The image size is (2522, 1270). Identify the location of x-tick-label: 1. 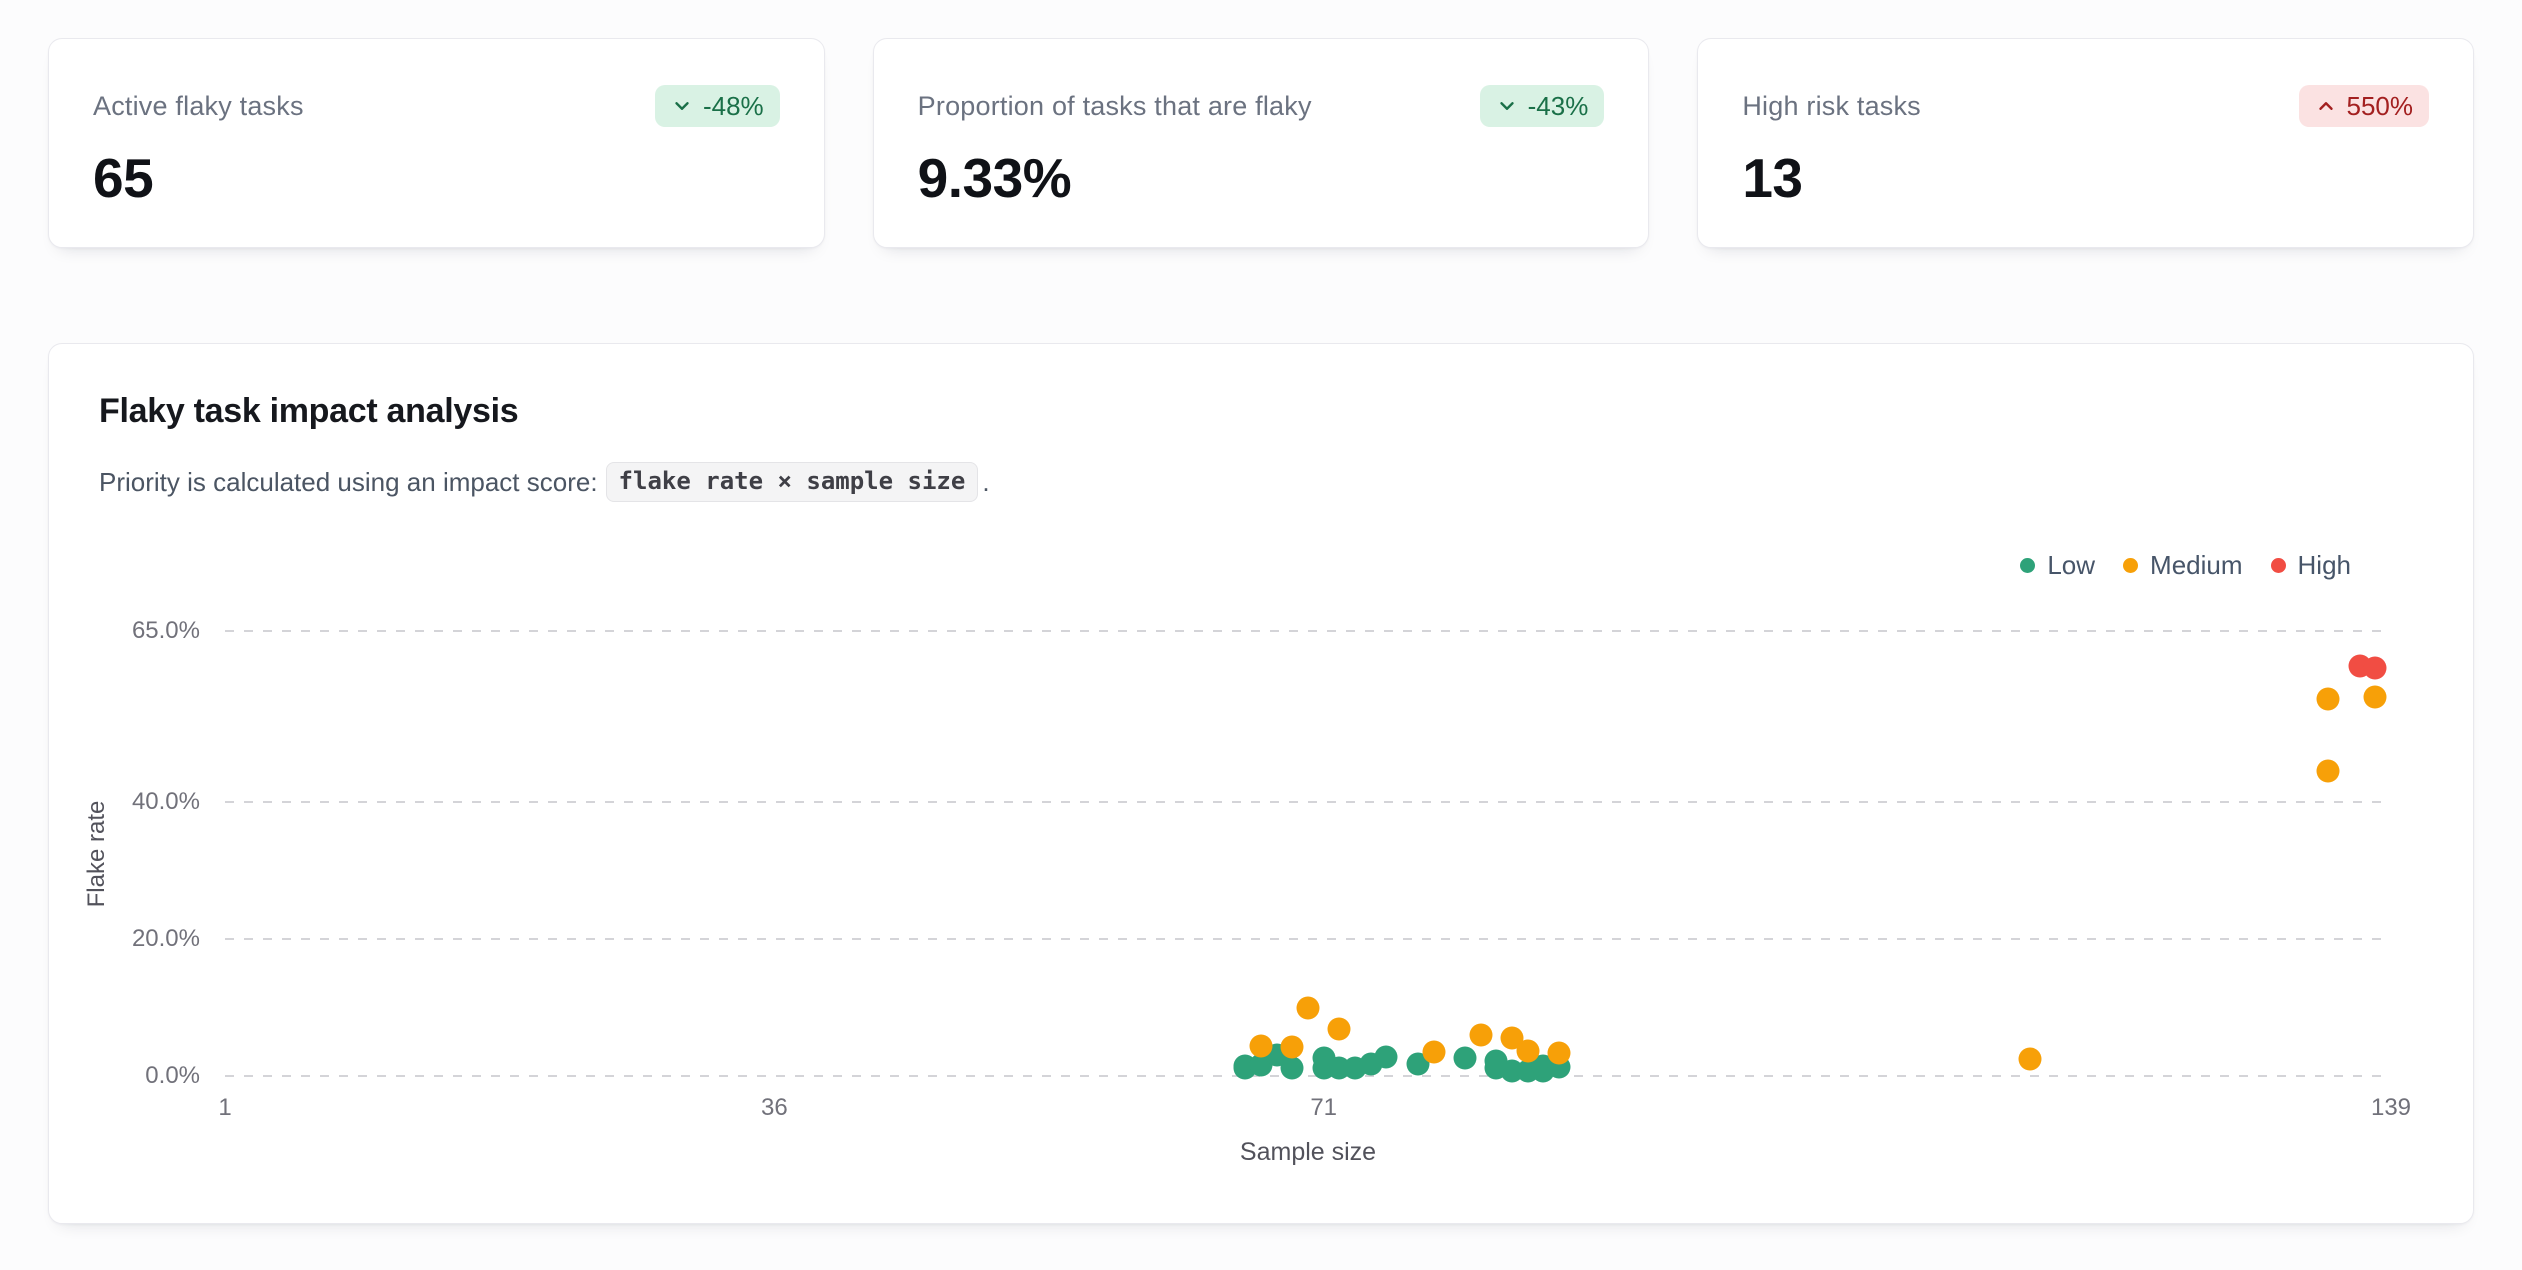
(225, 1107).